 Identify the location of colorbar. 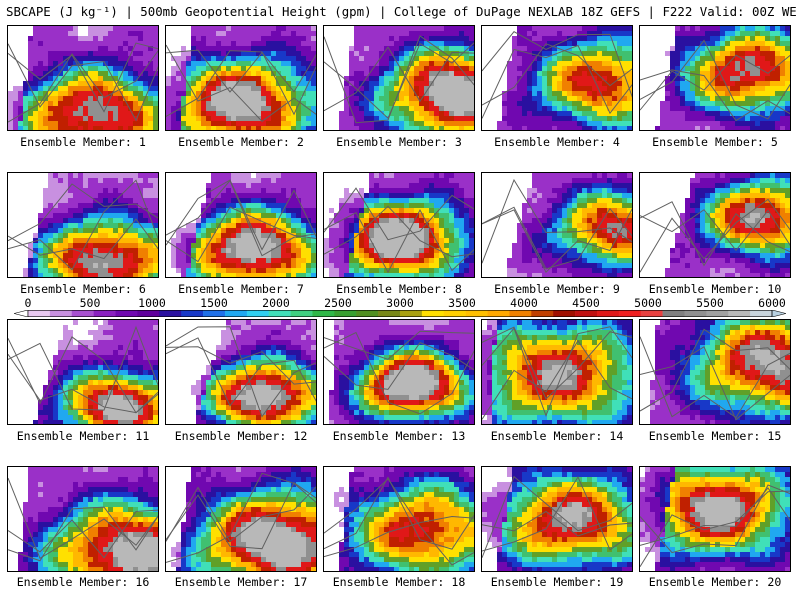
(400, 313).